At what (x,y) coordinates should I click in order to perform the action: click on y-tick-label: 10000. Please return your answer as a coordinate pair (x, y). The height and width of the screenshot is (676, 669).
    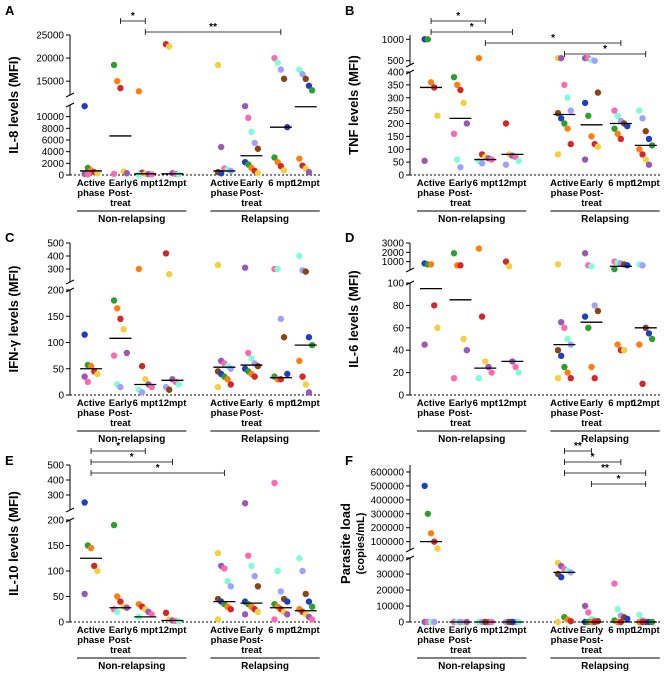
    Looking at the image, I should click on (390, 607).